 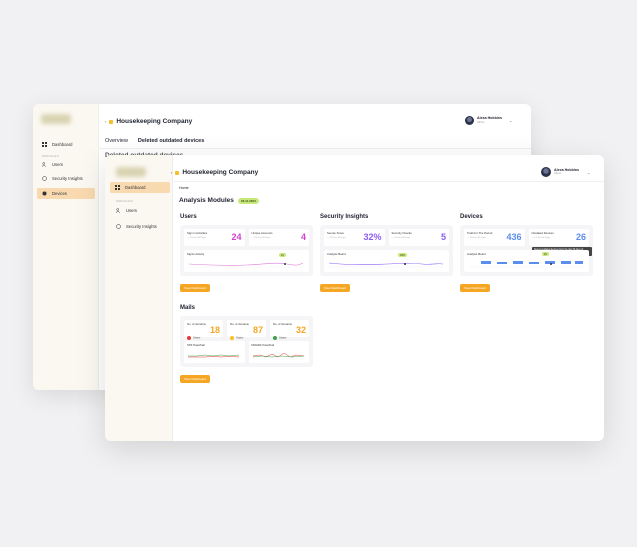 What do you see at coordinates (220, 172) in the screenshot?
I see `company-name: Housekeeping Company` at bounding box center [220, 172].